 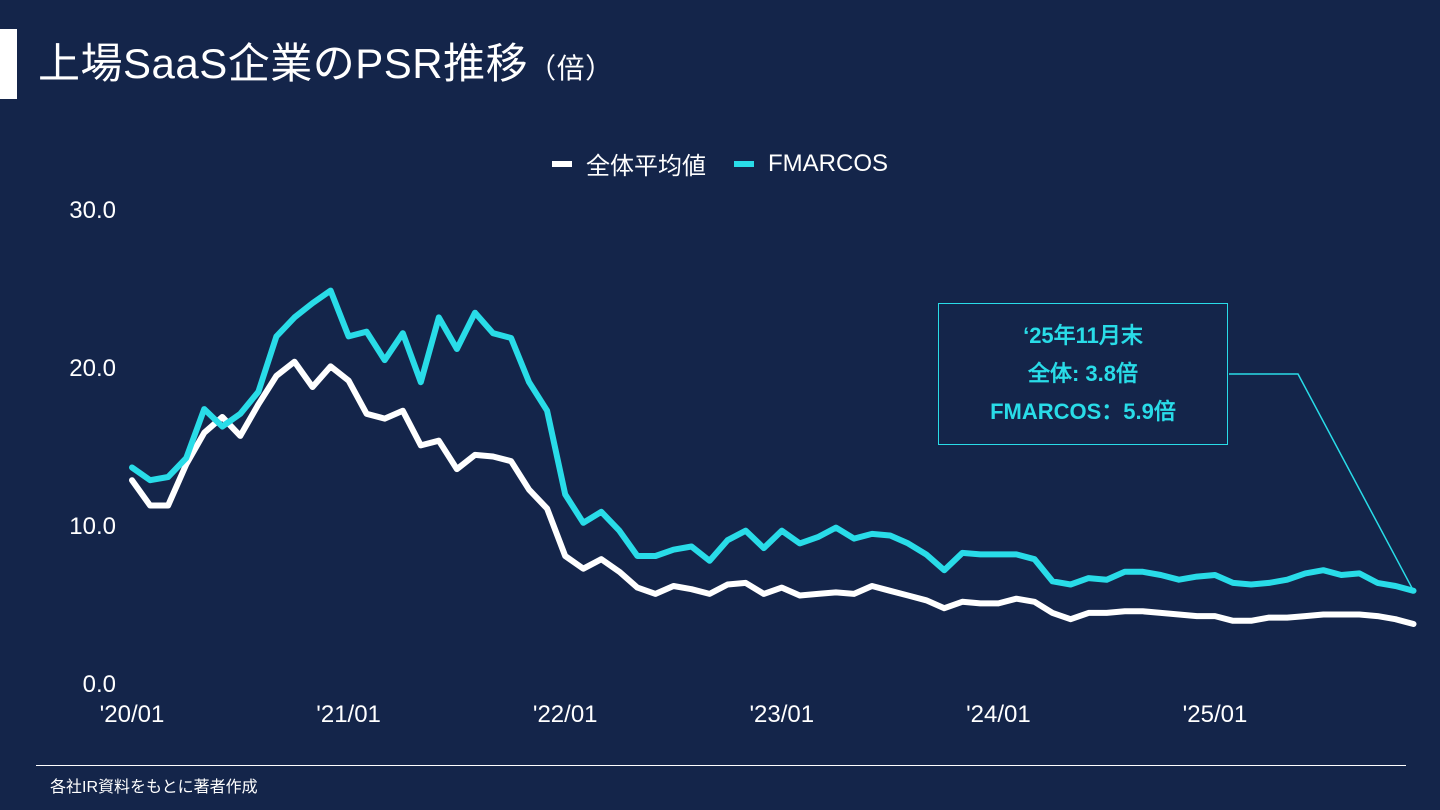 I want to click on source-note: 各社IR資料をもとに著者作成, so click(x=154, y=787).